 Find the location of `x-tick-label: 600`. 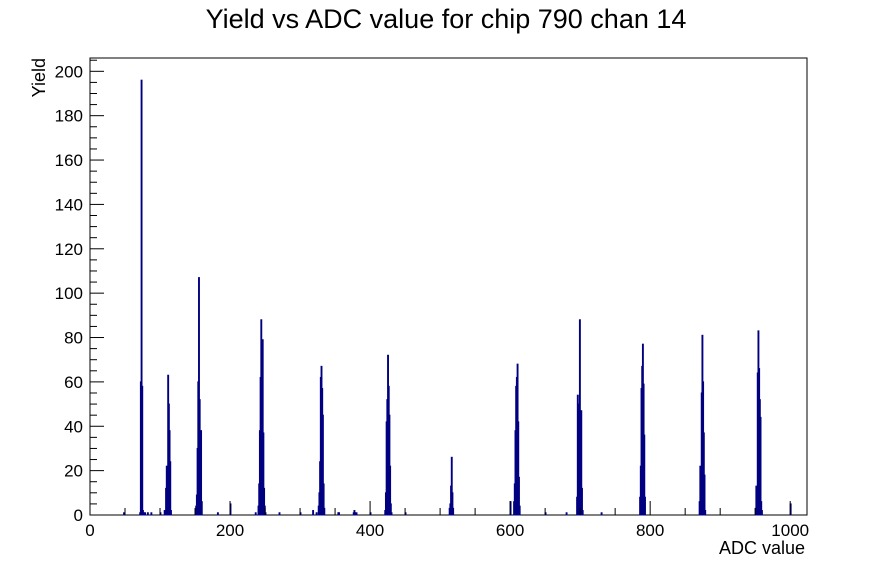

x-tick-label: 600 is located at coordinates (510, 530).